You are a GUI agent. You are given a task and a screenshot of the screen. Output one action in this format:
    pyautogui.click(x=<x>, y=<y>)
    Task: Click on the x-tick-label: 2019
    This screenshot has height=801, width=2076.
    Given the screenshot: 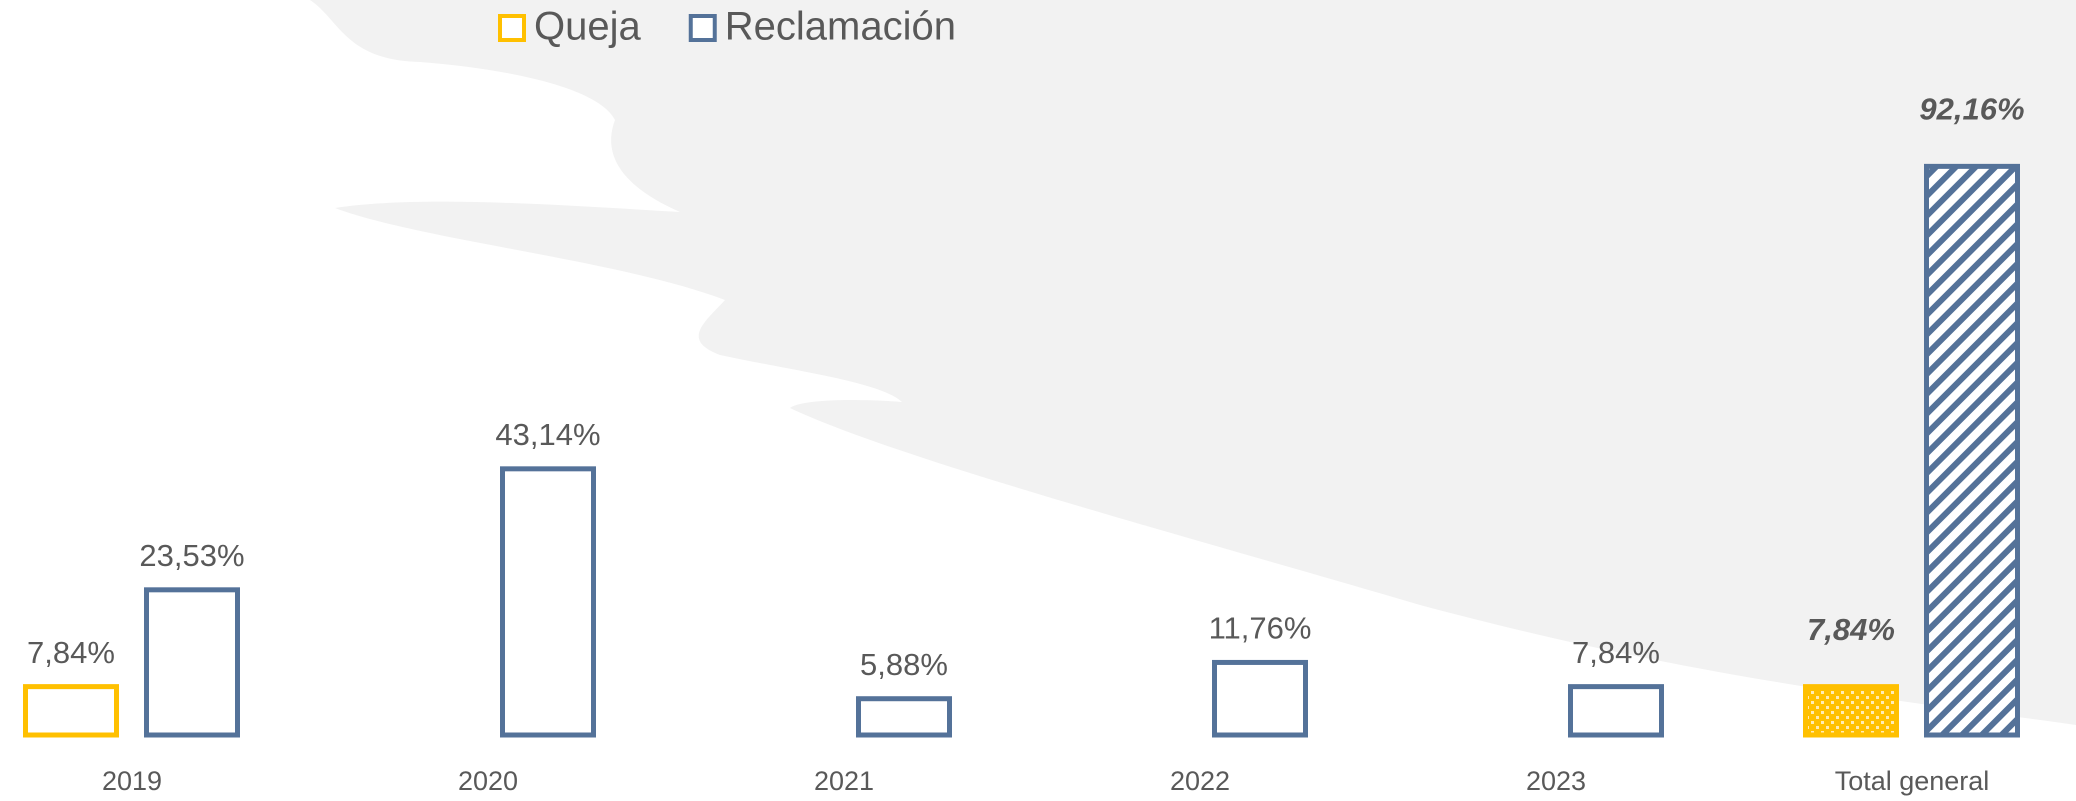 What is the action you would take?
    pyautogui.click(x=132, y=781)
    